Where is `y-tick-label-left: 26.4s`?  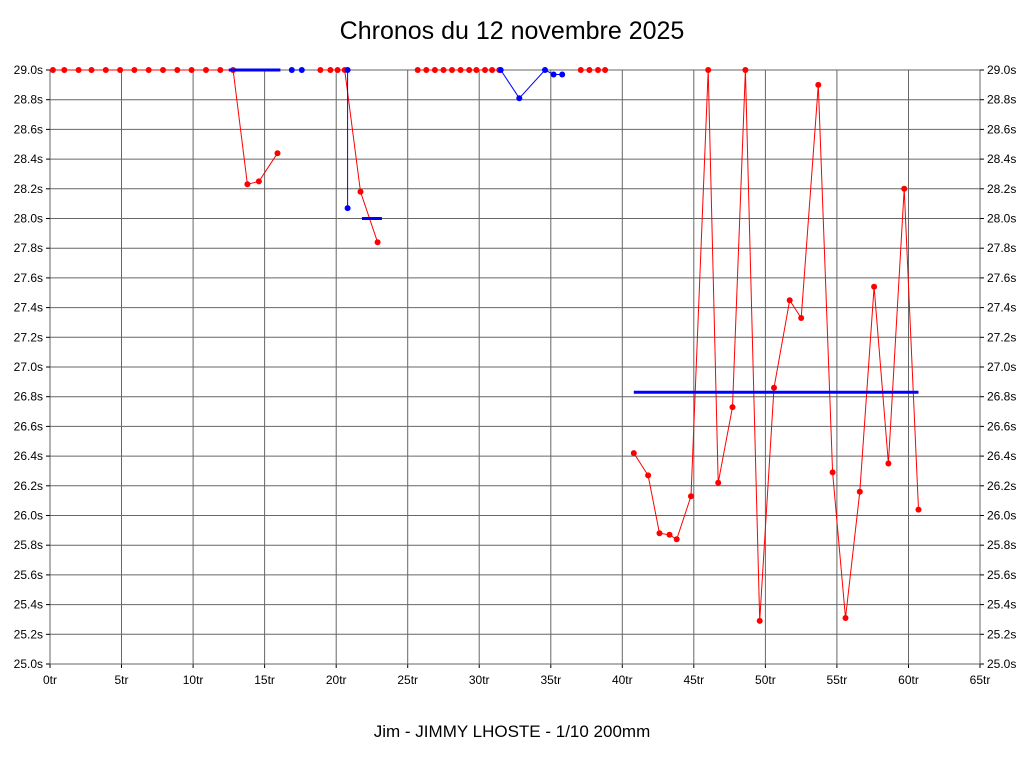
y-tick-label-left: 26.4s is located at coordinates (28, 456).